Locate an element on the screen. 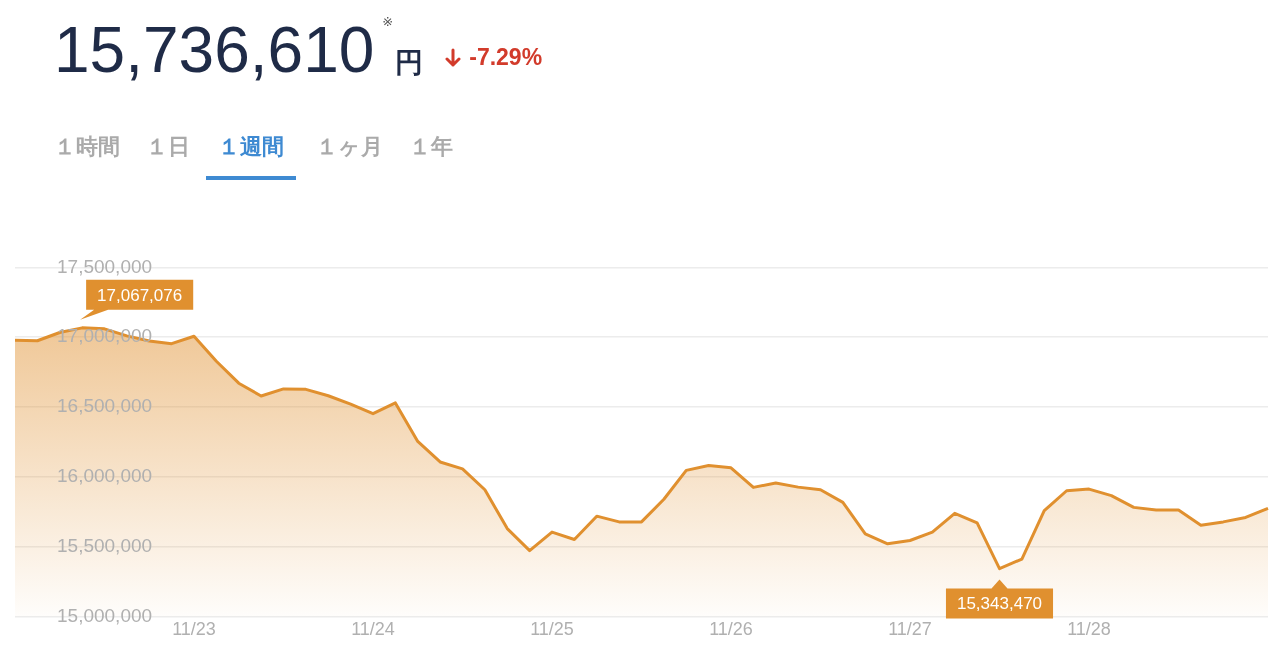 The width and height of the screenshot is (1280, 670). text: １週間 is located at coordinates (251, 146).